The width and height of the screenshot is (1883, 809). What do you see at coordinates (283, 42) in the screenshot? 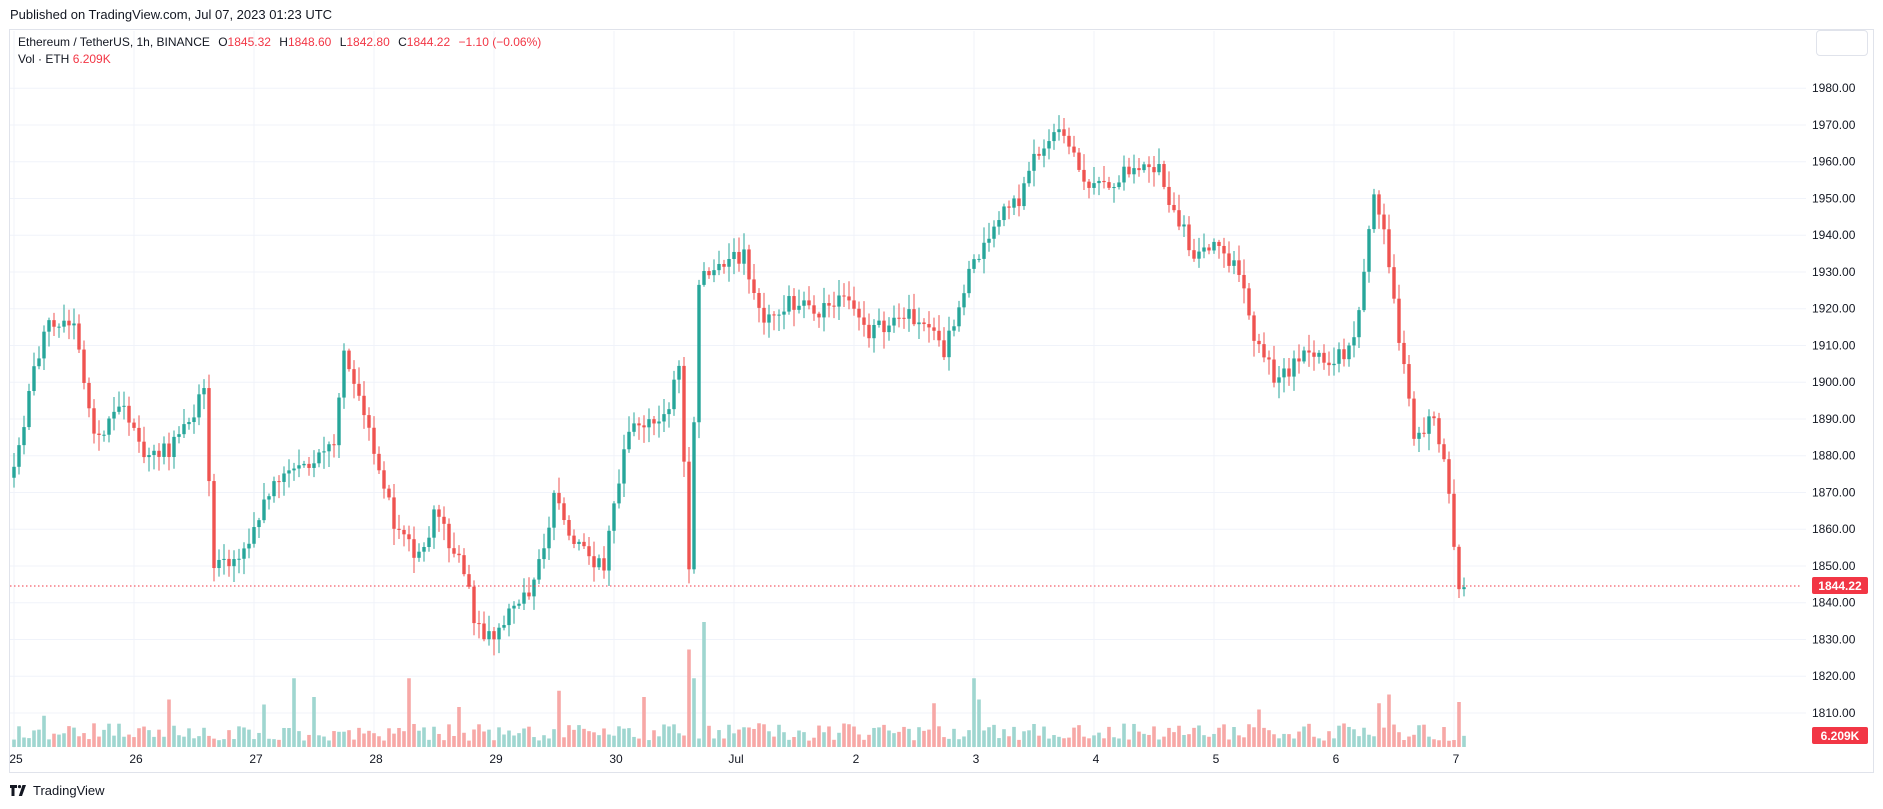
I see `high-label: H` at bounding box center [283, 42].